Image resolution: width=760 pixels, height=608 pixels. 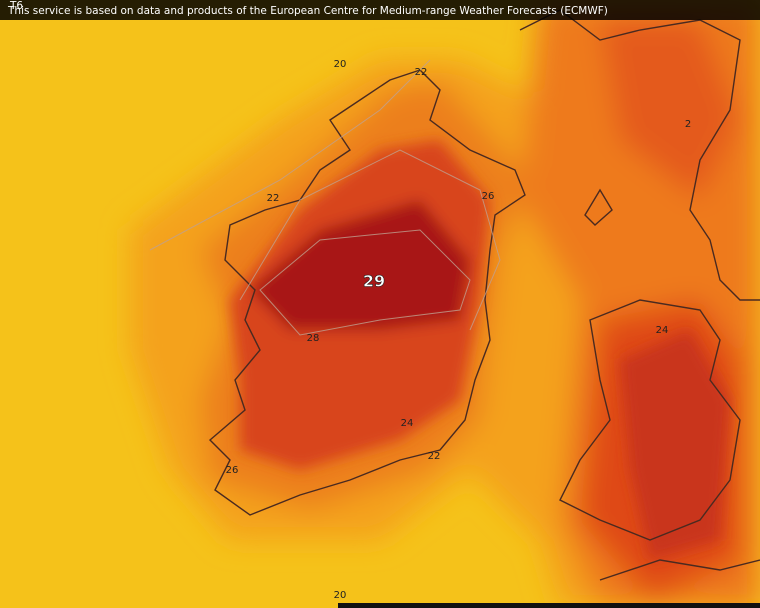 What do you see at coordinates (688, 124) in the screenshot?
I see `contour-label: 2` at bounding box center [688, 124].